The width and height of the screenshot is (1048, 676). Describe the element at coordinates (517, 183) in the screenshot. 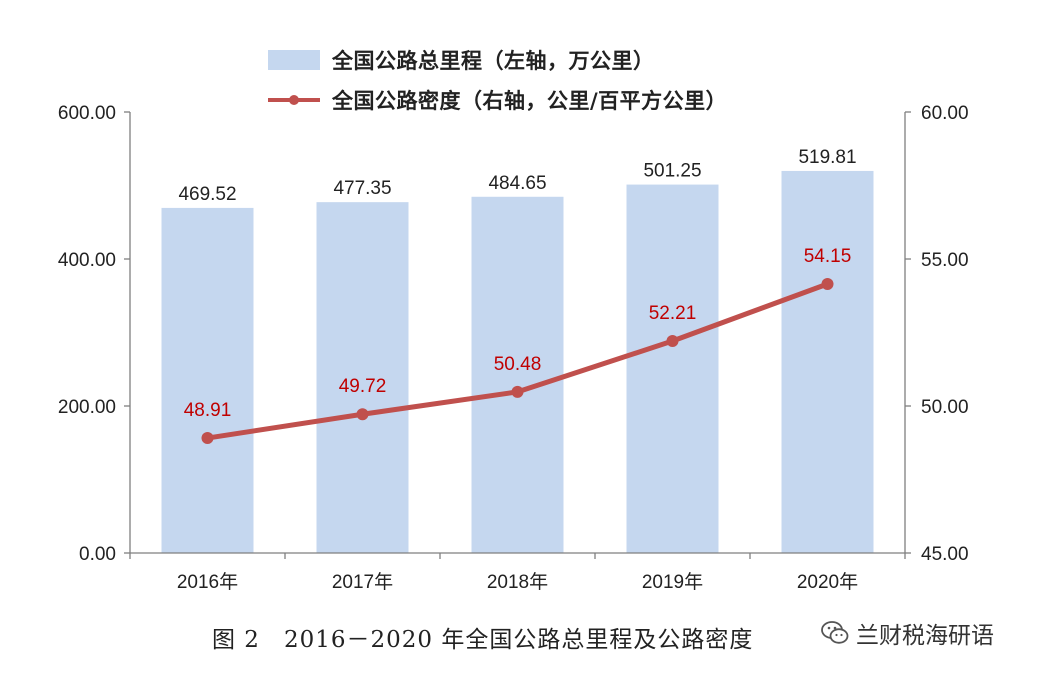

I see `bar-value-label: 484.65` at that location.